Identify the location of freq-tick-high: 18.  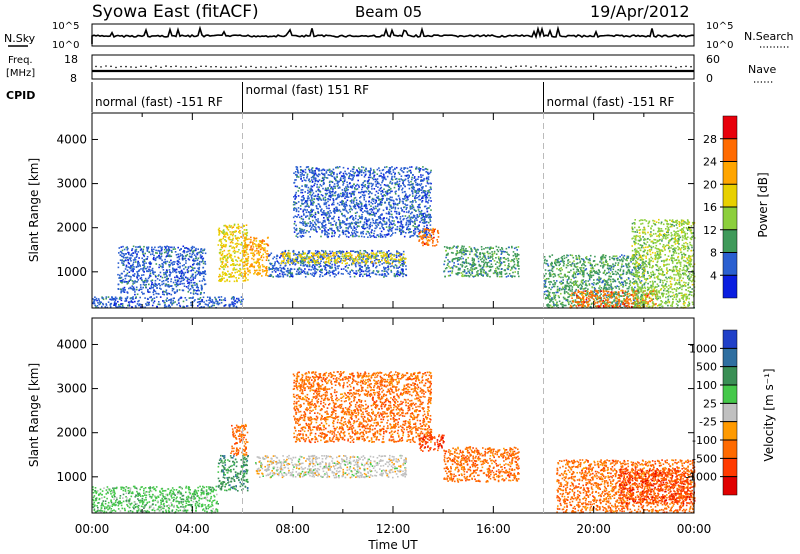
(71, 59).